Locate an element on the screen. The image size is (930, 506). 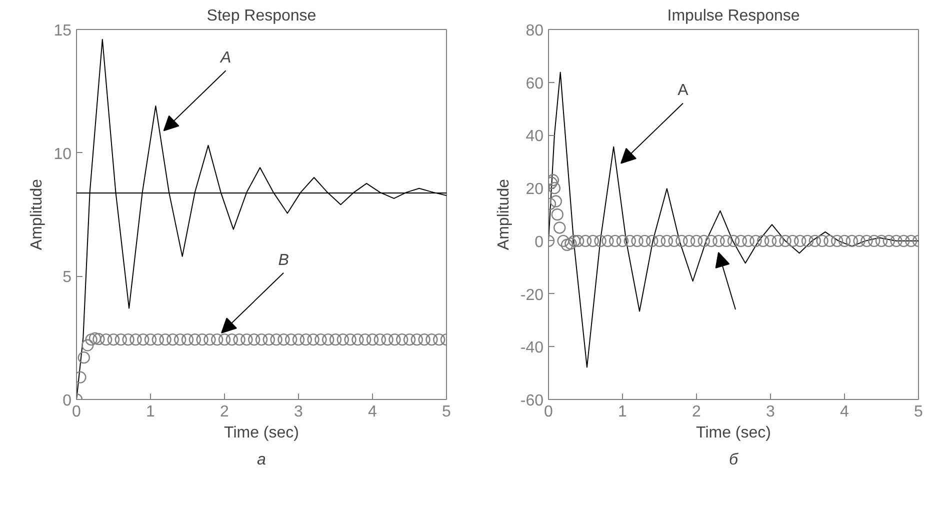
annotation: B is located at coordinates (284, 260).